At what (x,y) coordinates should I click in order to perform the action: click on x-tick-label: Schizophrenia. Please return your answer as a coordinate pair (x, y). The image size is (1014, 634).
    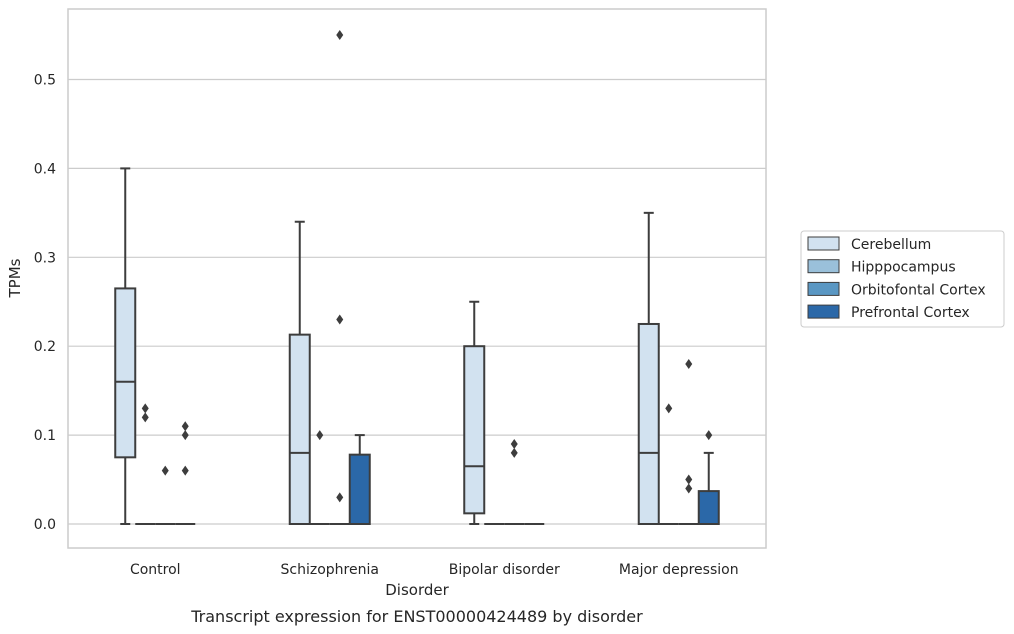
    Looking at the image, I should click on (330, 570).